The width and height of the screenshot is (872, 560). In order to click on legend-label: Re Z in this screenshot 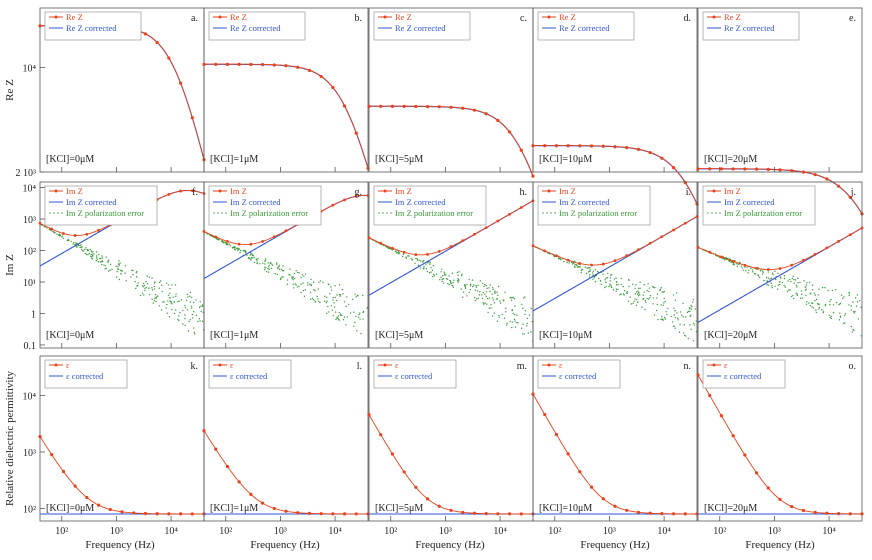, I will do `click(74, 17)`.